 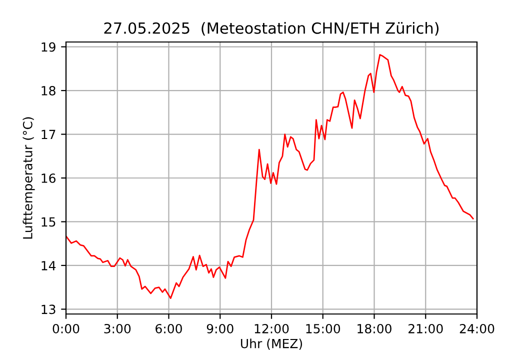 What do you see at coordinates (271, 344) in the screenshot?
I see `x-axis-title: Uhr (MEZ)` at bounding box center [271, 344].